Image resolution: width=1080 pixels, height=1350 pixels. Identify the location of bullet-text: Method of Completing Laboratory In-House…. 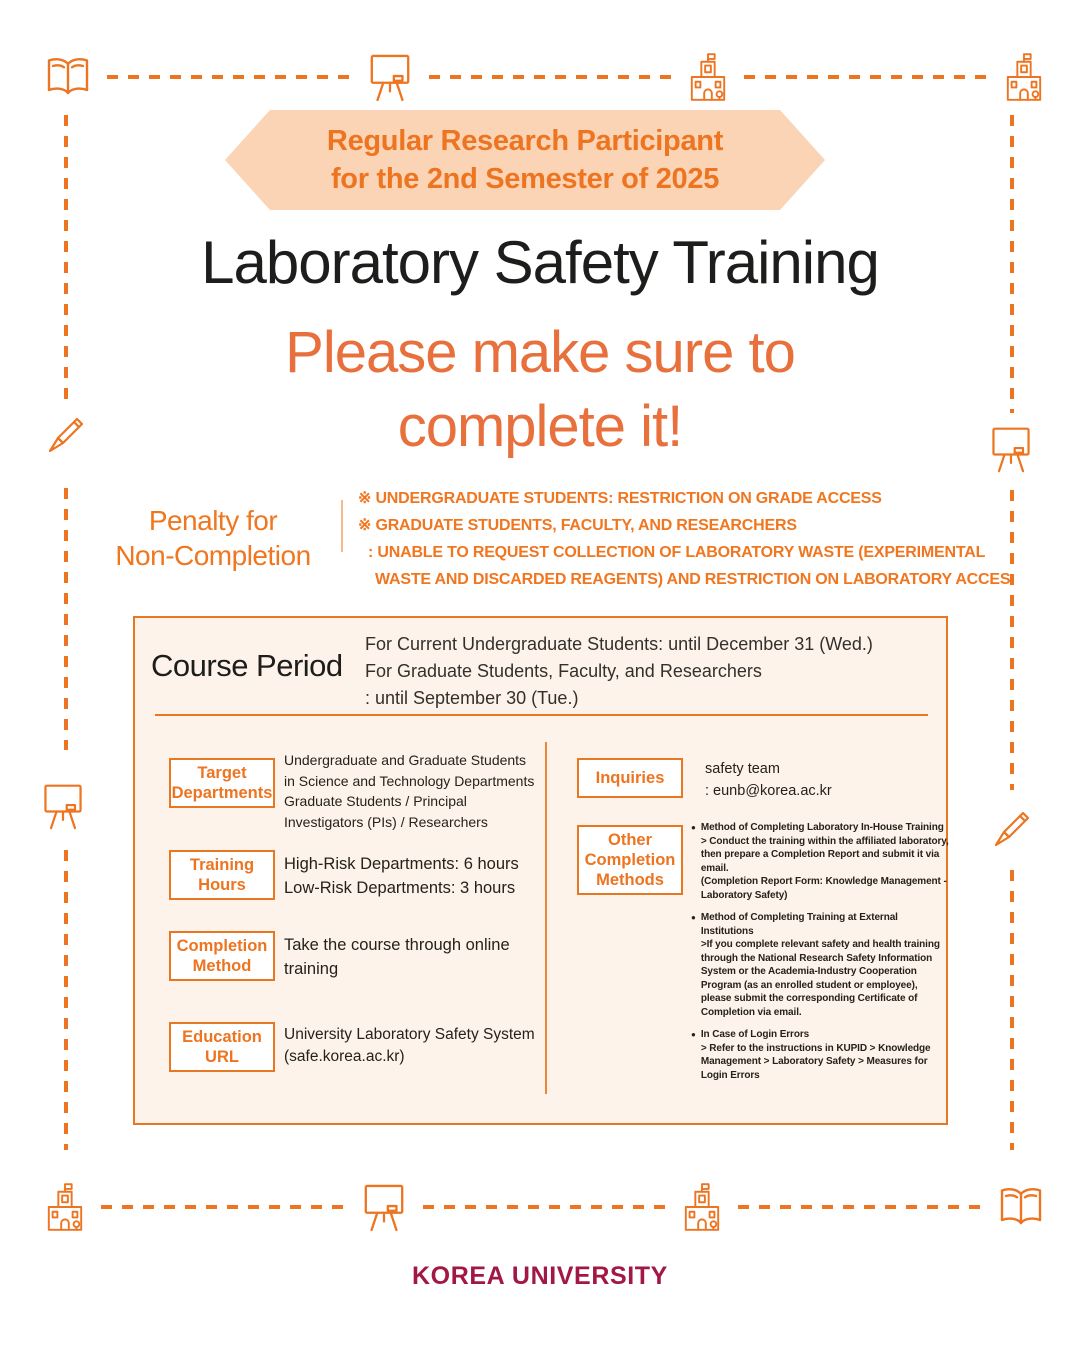
(824, 861).